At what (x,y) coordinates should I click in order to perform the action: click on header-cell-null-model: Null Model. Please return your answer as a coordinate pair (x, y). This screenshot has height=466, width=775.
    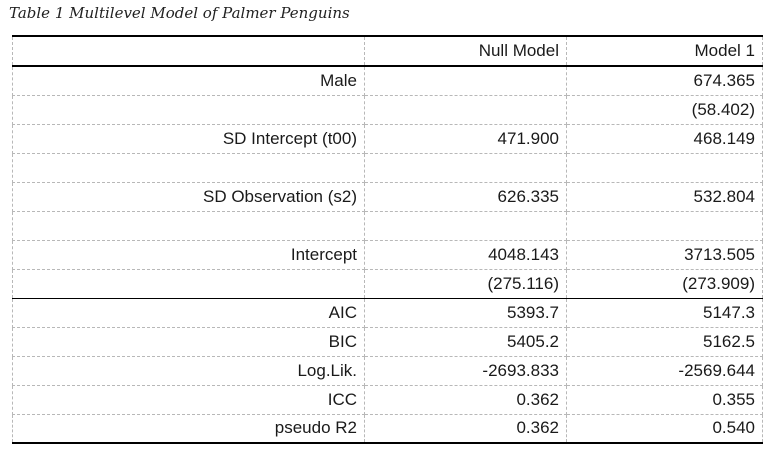
    Looking at the image, I should click on (465, 51).